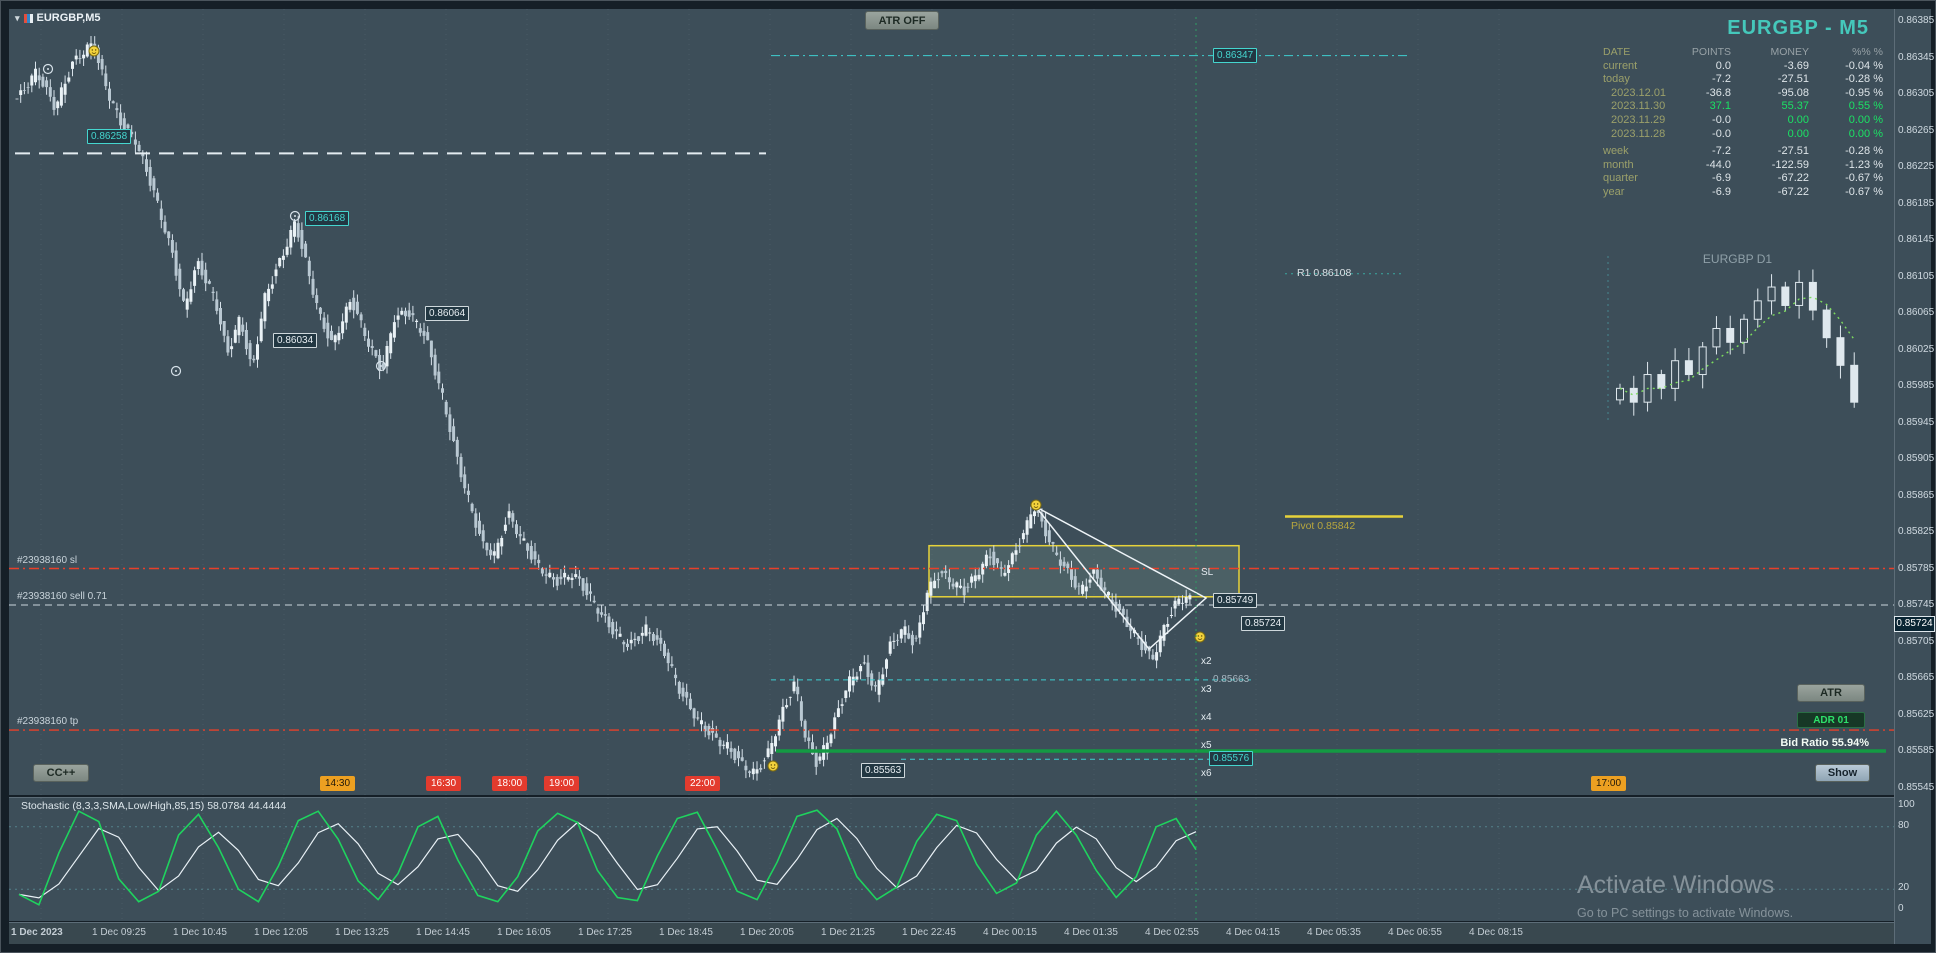 The width and height of the screenshot is (1936, 953). What do you see at coordinates (1747, 119) in the screenshot?
I see `stats-row: 2023.11.29 -0.0 0.00 0.00 %` at bounding box center [1747, 119].